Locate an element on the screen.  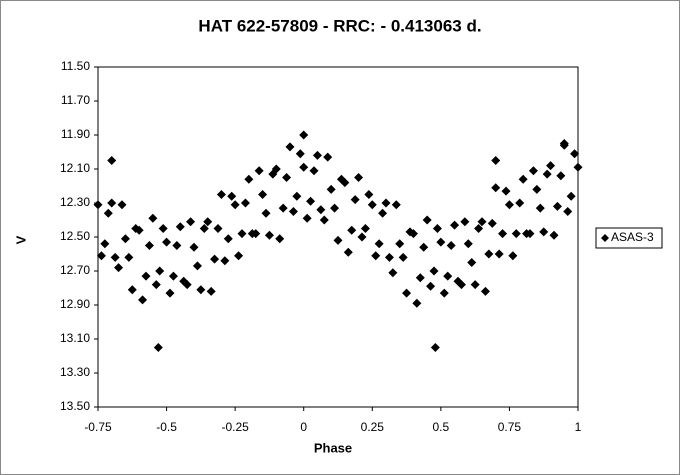
y-axis-title: V is located at coordinates (20, 239).